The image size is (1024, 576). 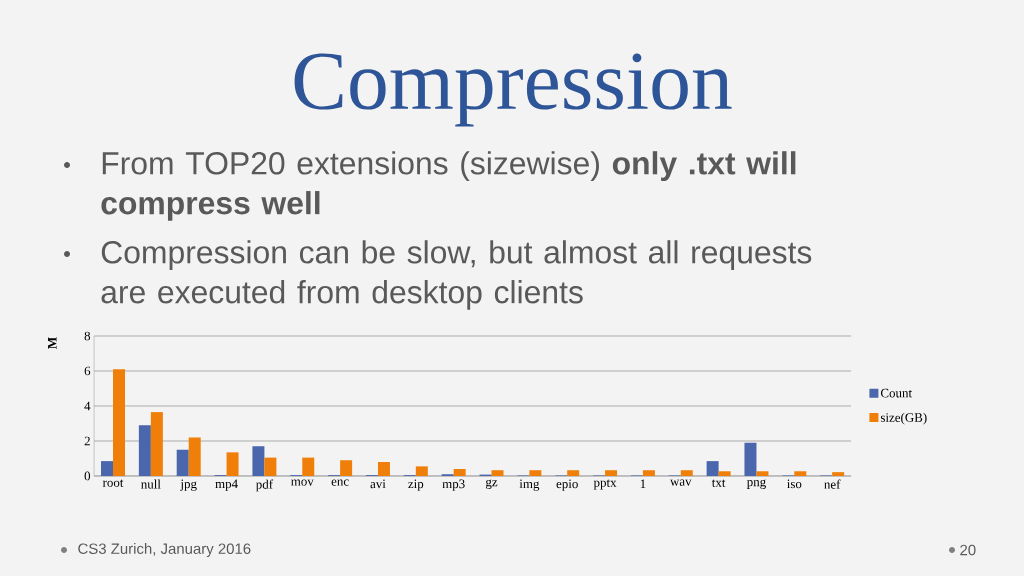 What do you see at coordinates (456, 275) in the screenshot?
I see `text: Compression can be slow, but almost all requests are executed from desktop clients` at bounding box center [456, 275].